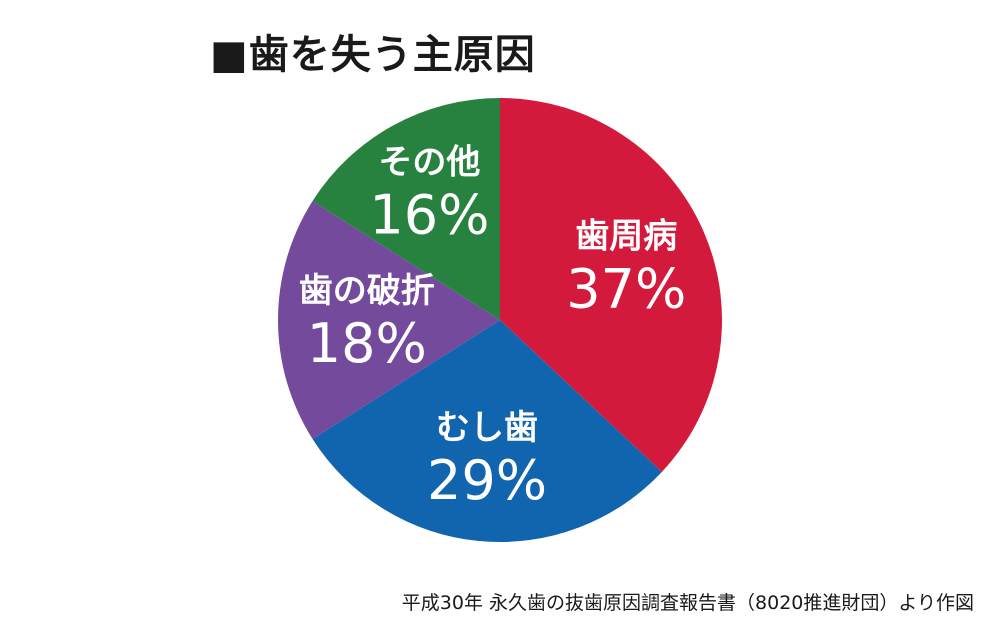  I want to click on slice-value-3: 18%, so click(367, 343).